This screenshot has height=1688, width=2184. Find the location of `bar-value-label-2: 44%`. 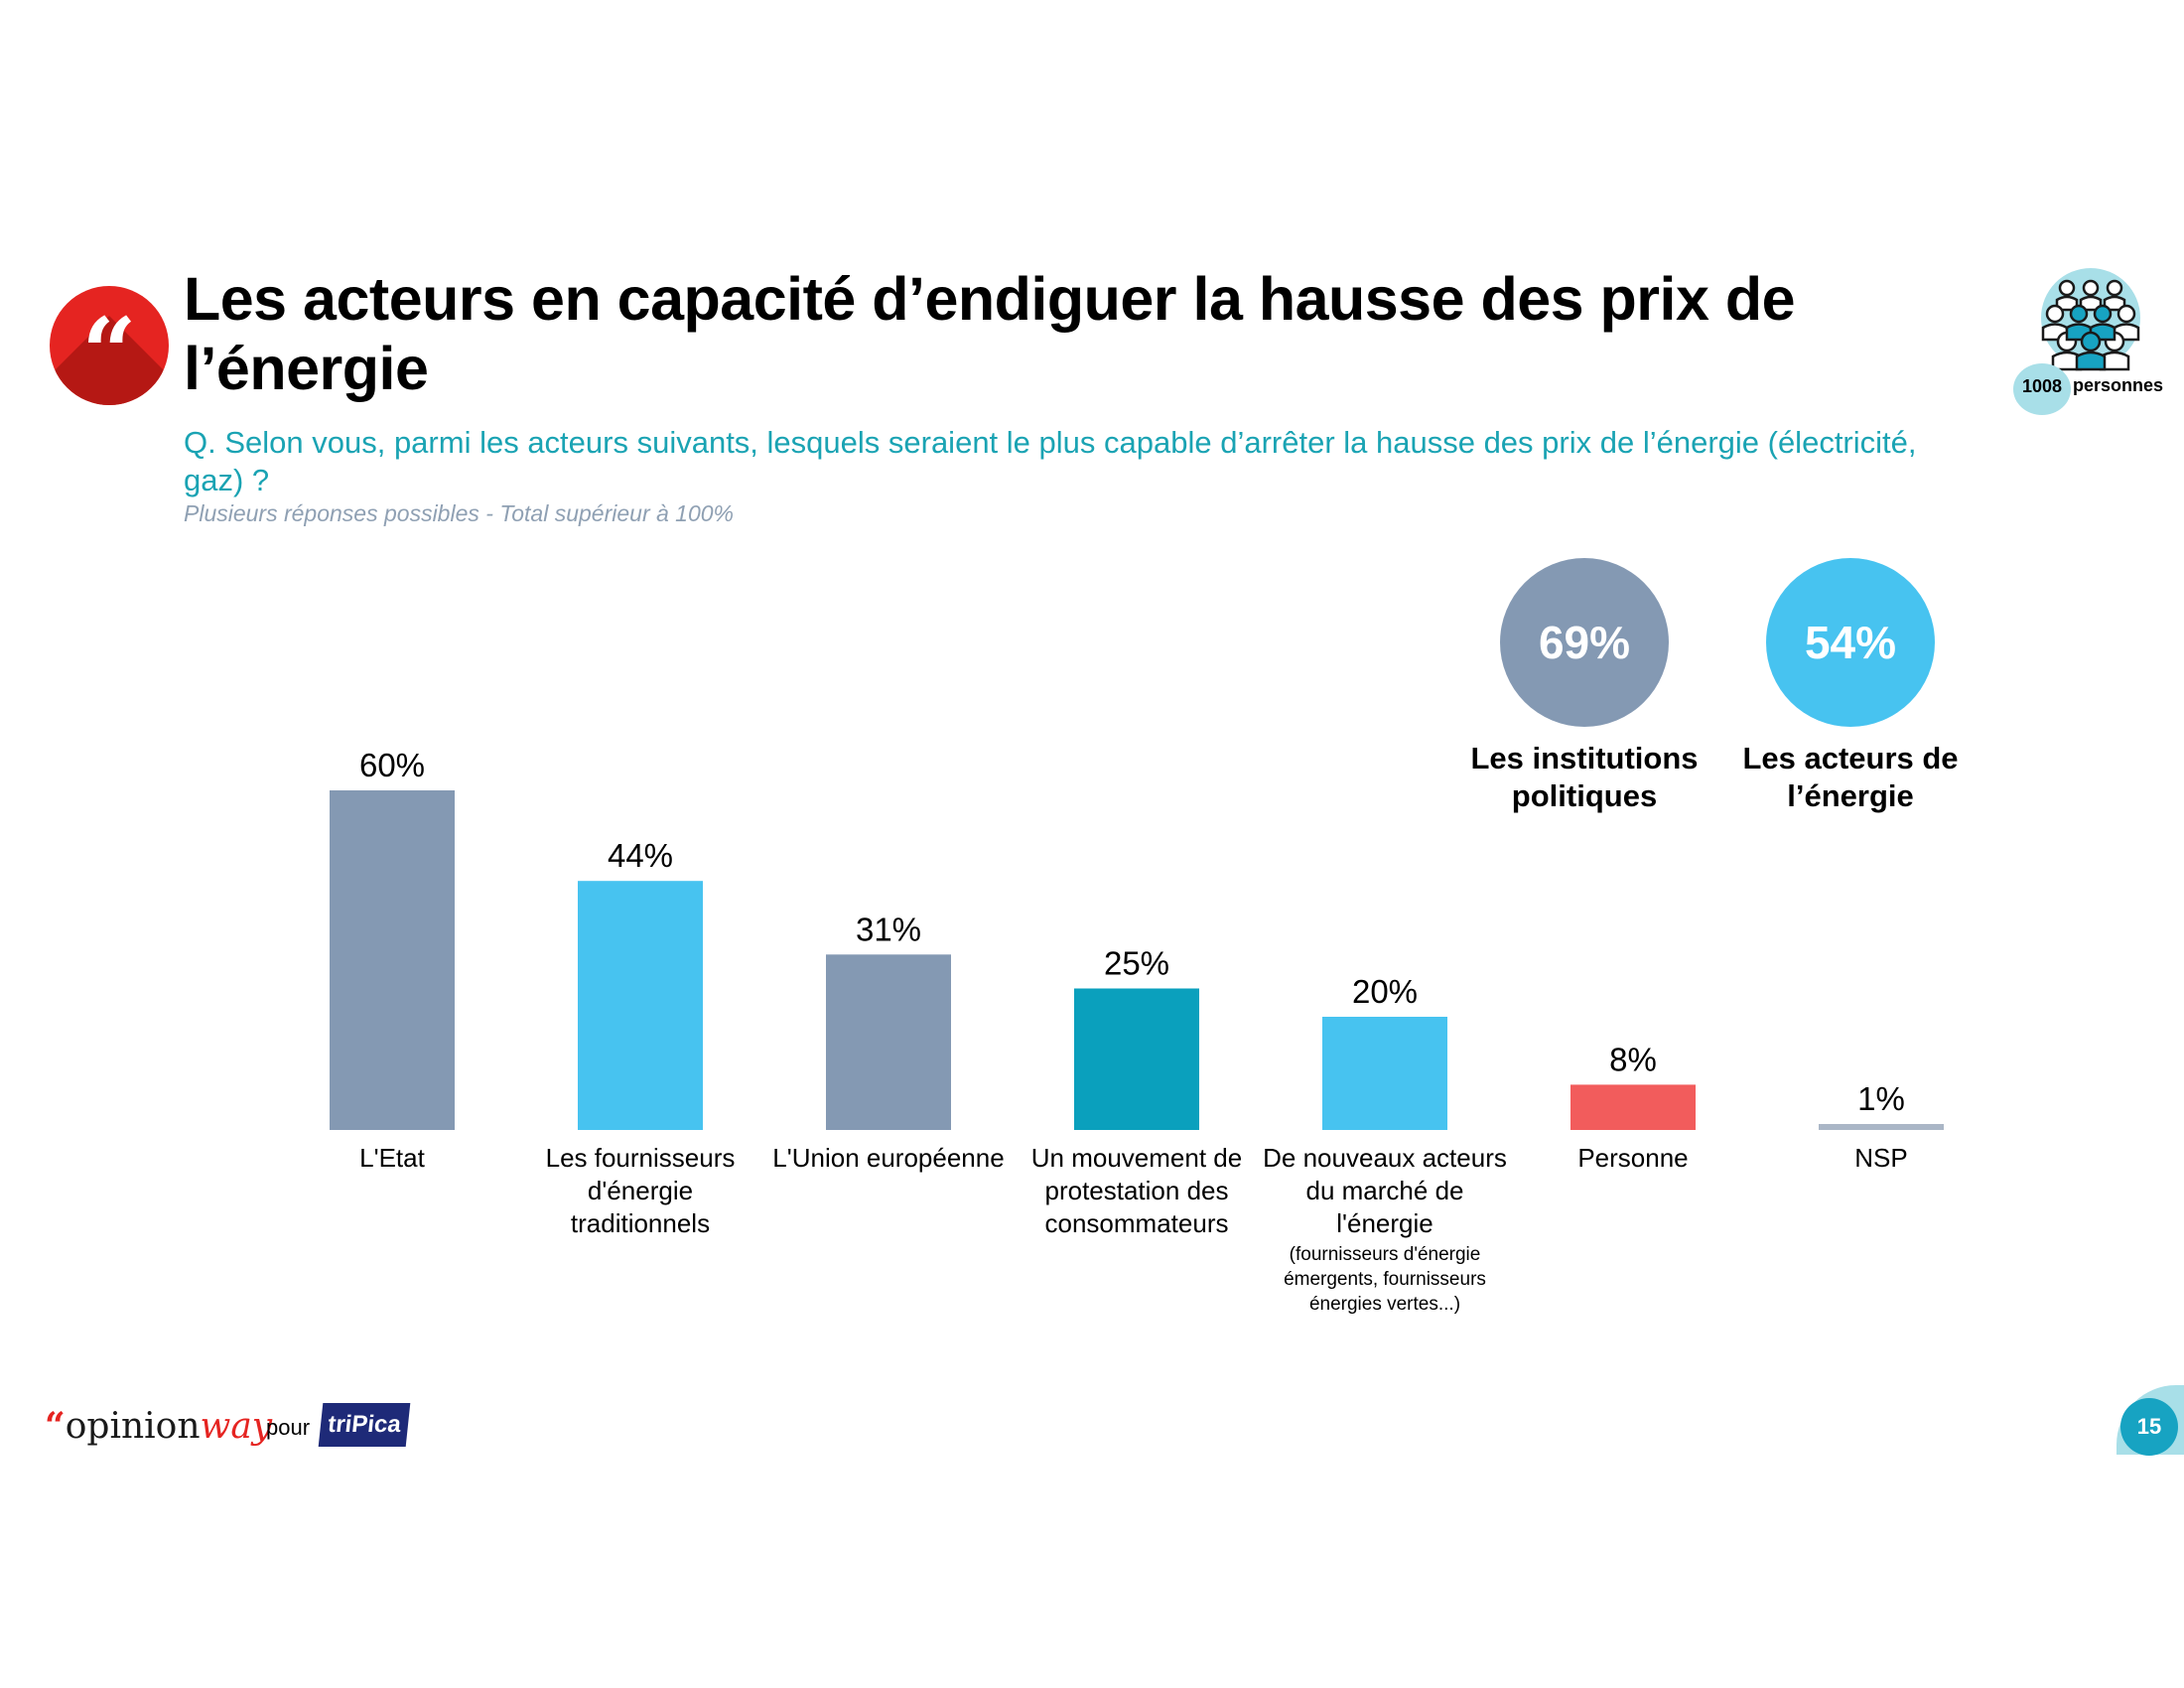

bar-value-label-2: 44% is located at coordinates (640, 855).